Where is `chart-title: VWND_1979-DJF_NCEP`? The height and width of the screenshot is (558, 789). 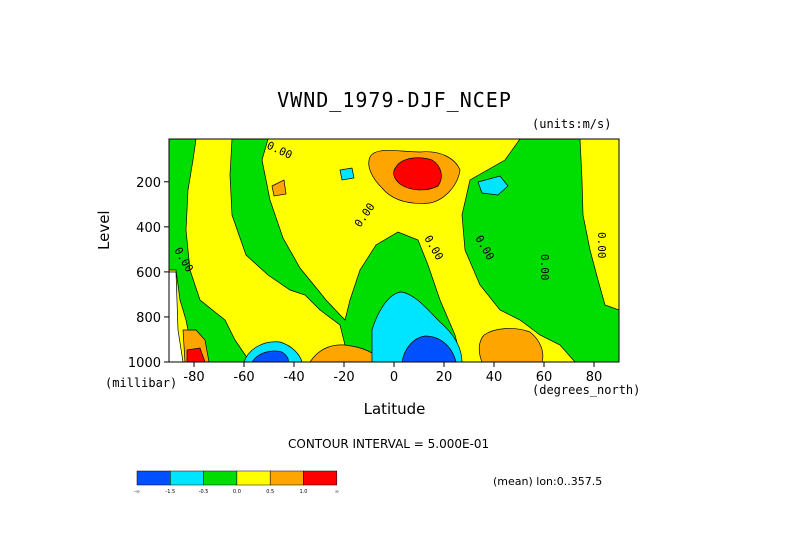 chart-title: VWND_1979-DJF_NCEP is located at coordinates (394, 100).